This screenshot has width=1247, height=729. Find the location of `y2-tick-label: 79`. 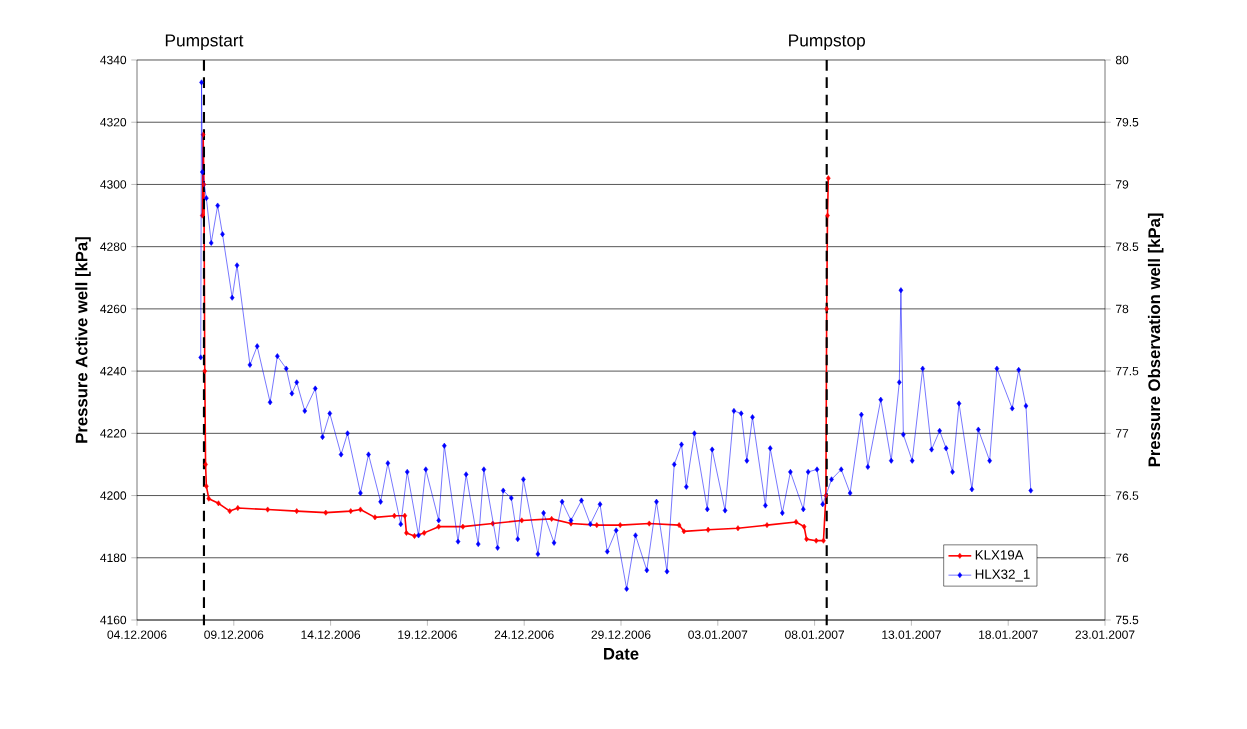

y2-tick-label: 79 is located at coordinates (1122, 184).